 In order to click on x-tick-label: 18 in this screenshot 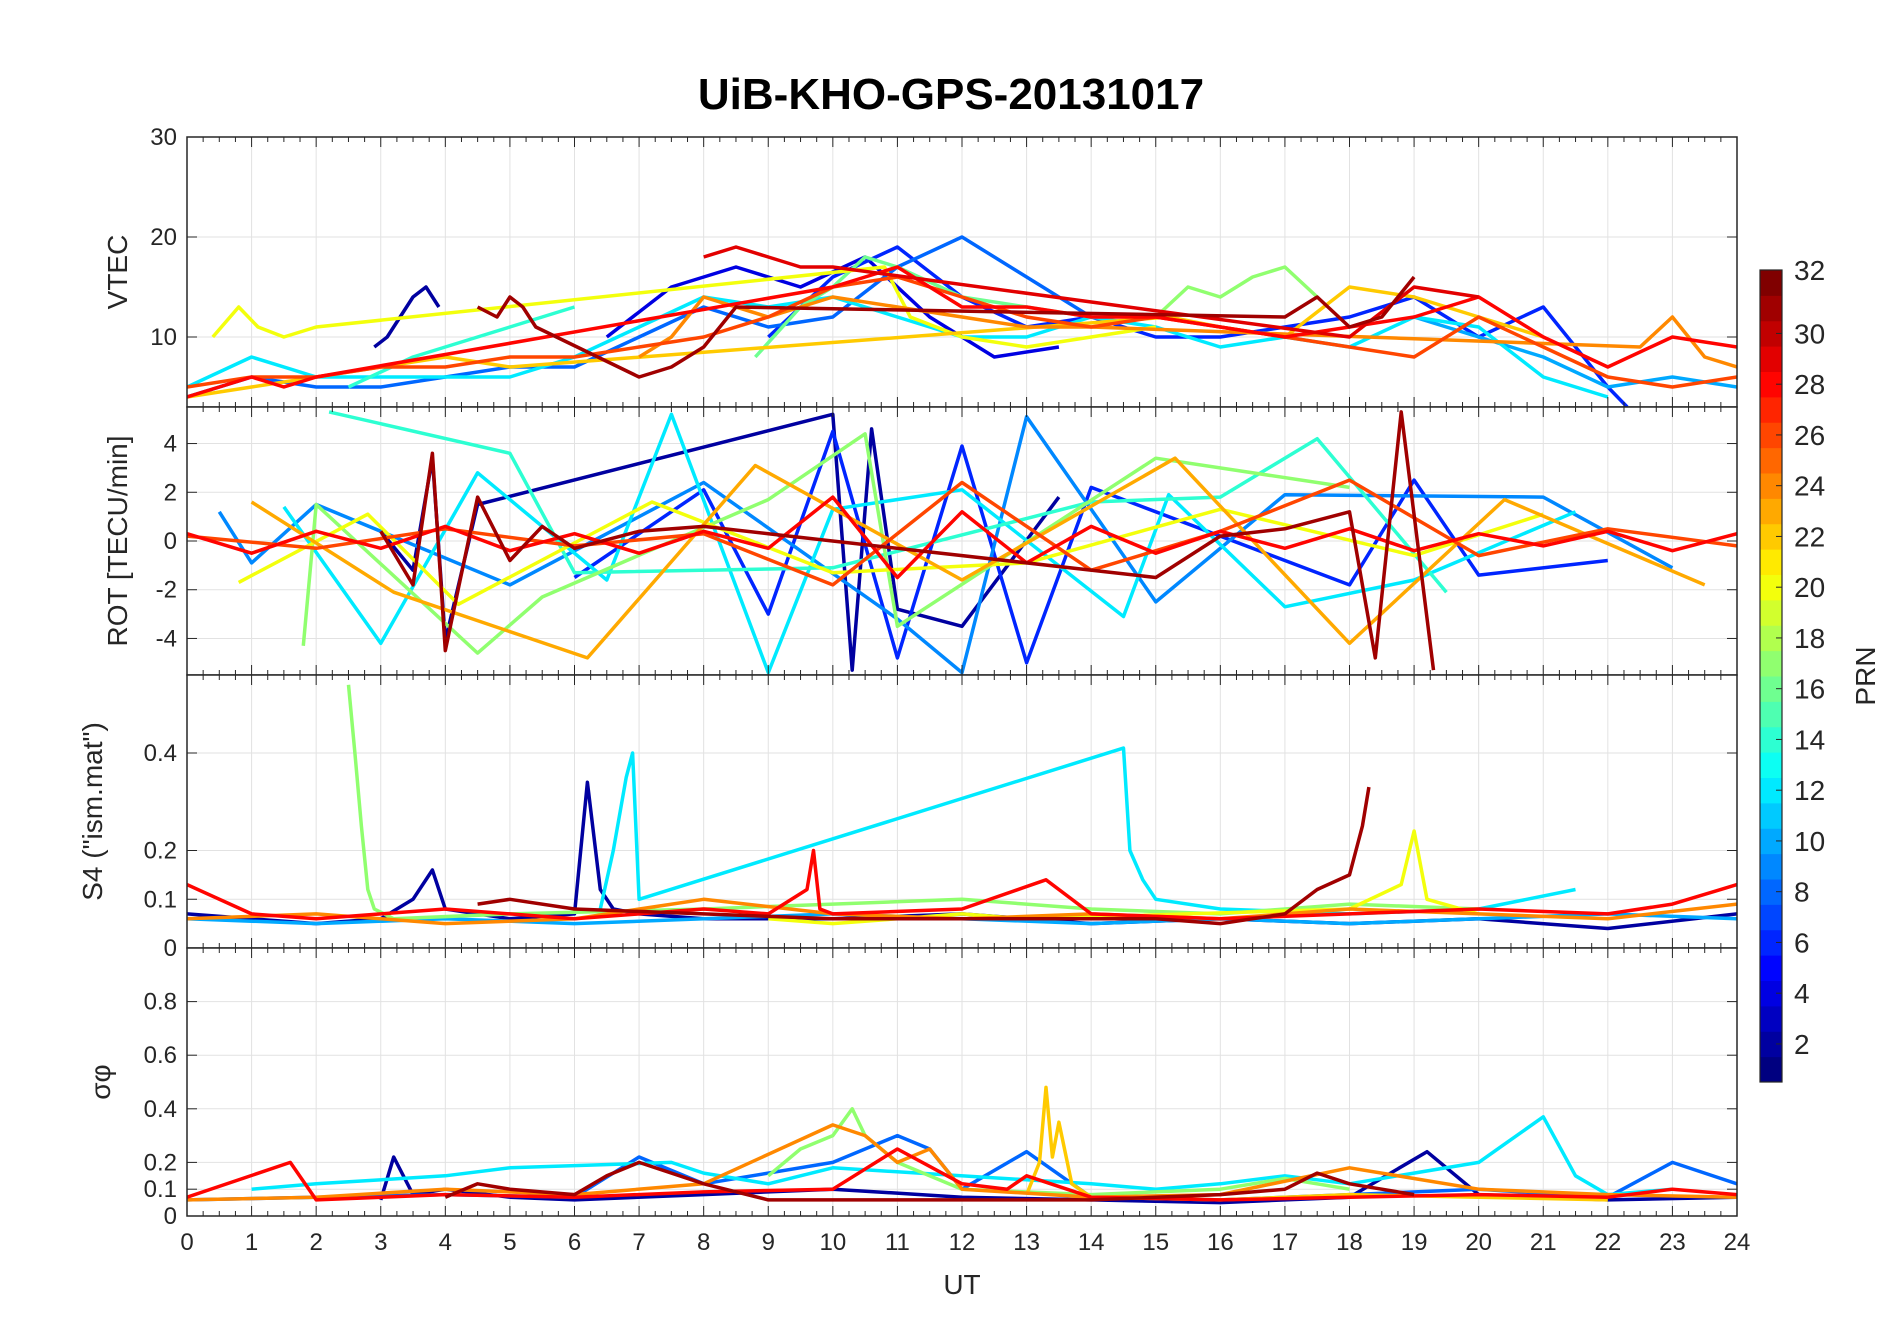, I will do `click(1349, 1242)`.